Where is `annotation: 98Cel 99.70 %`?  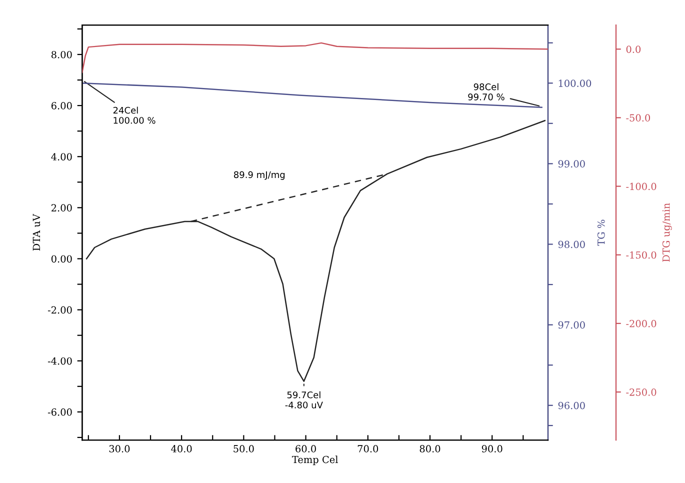 annotation: 98Cel 99.70 % is located at coordinates (486, 91).